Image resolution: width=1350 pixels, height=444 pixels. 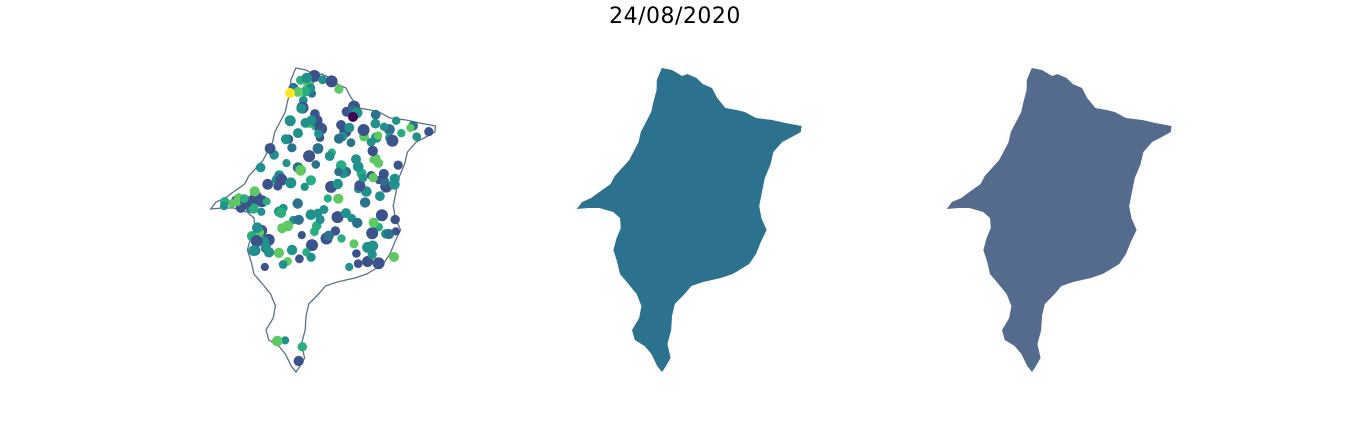 I want to click on map-3-categories, so click(x=1059, y=220).